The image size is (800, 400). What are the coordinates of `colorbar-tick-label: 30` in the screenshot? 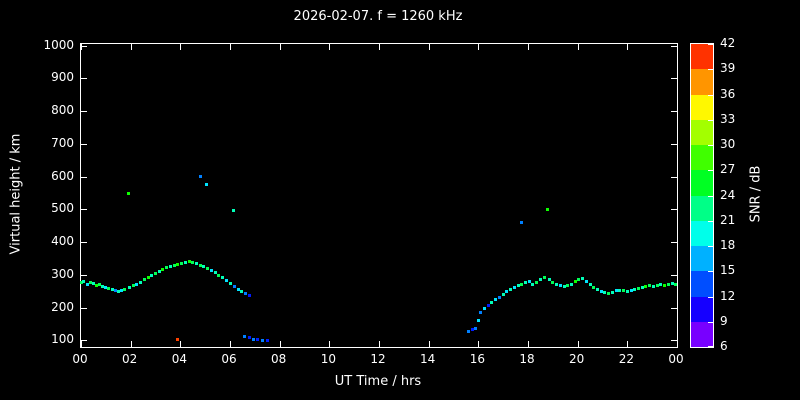 It's located at (728, 144).